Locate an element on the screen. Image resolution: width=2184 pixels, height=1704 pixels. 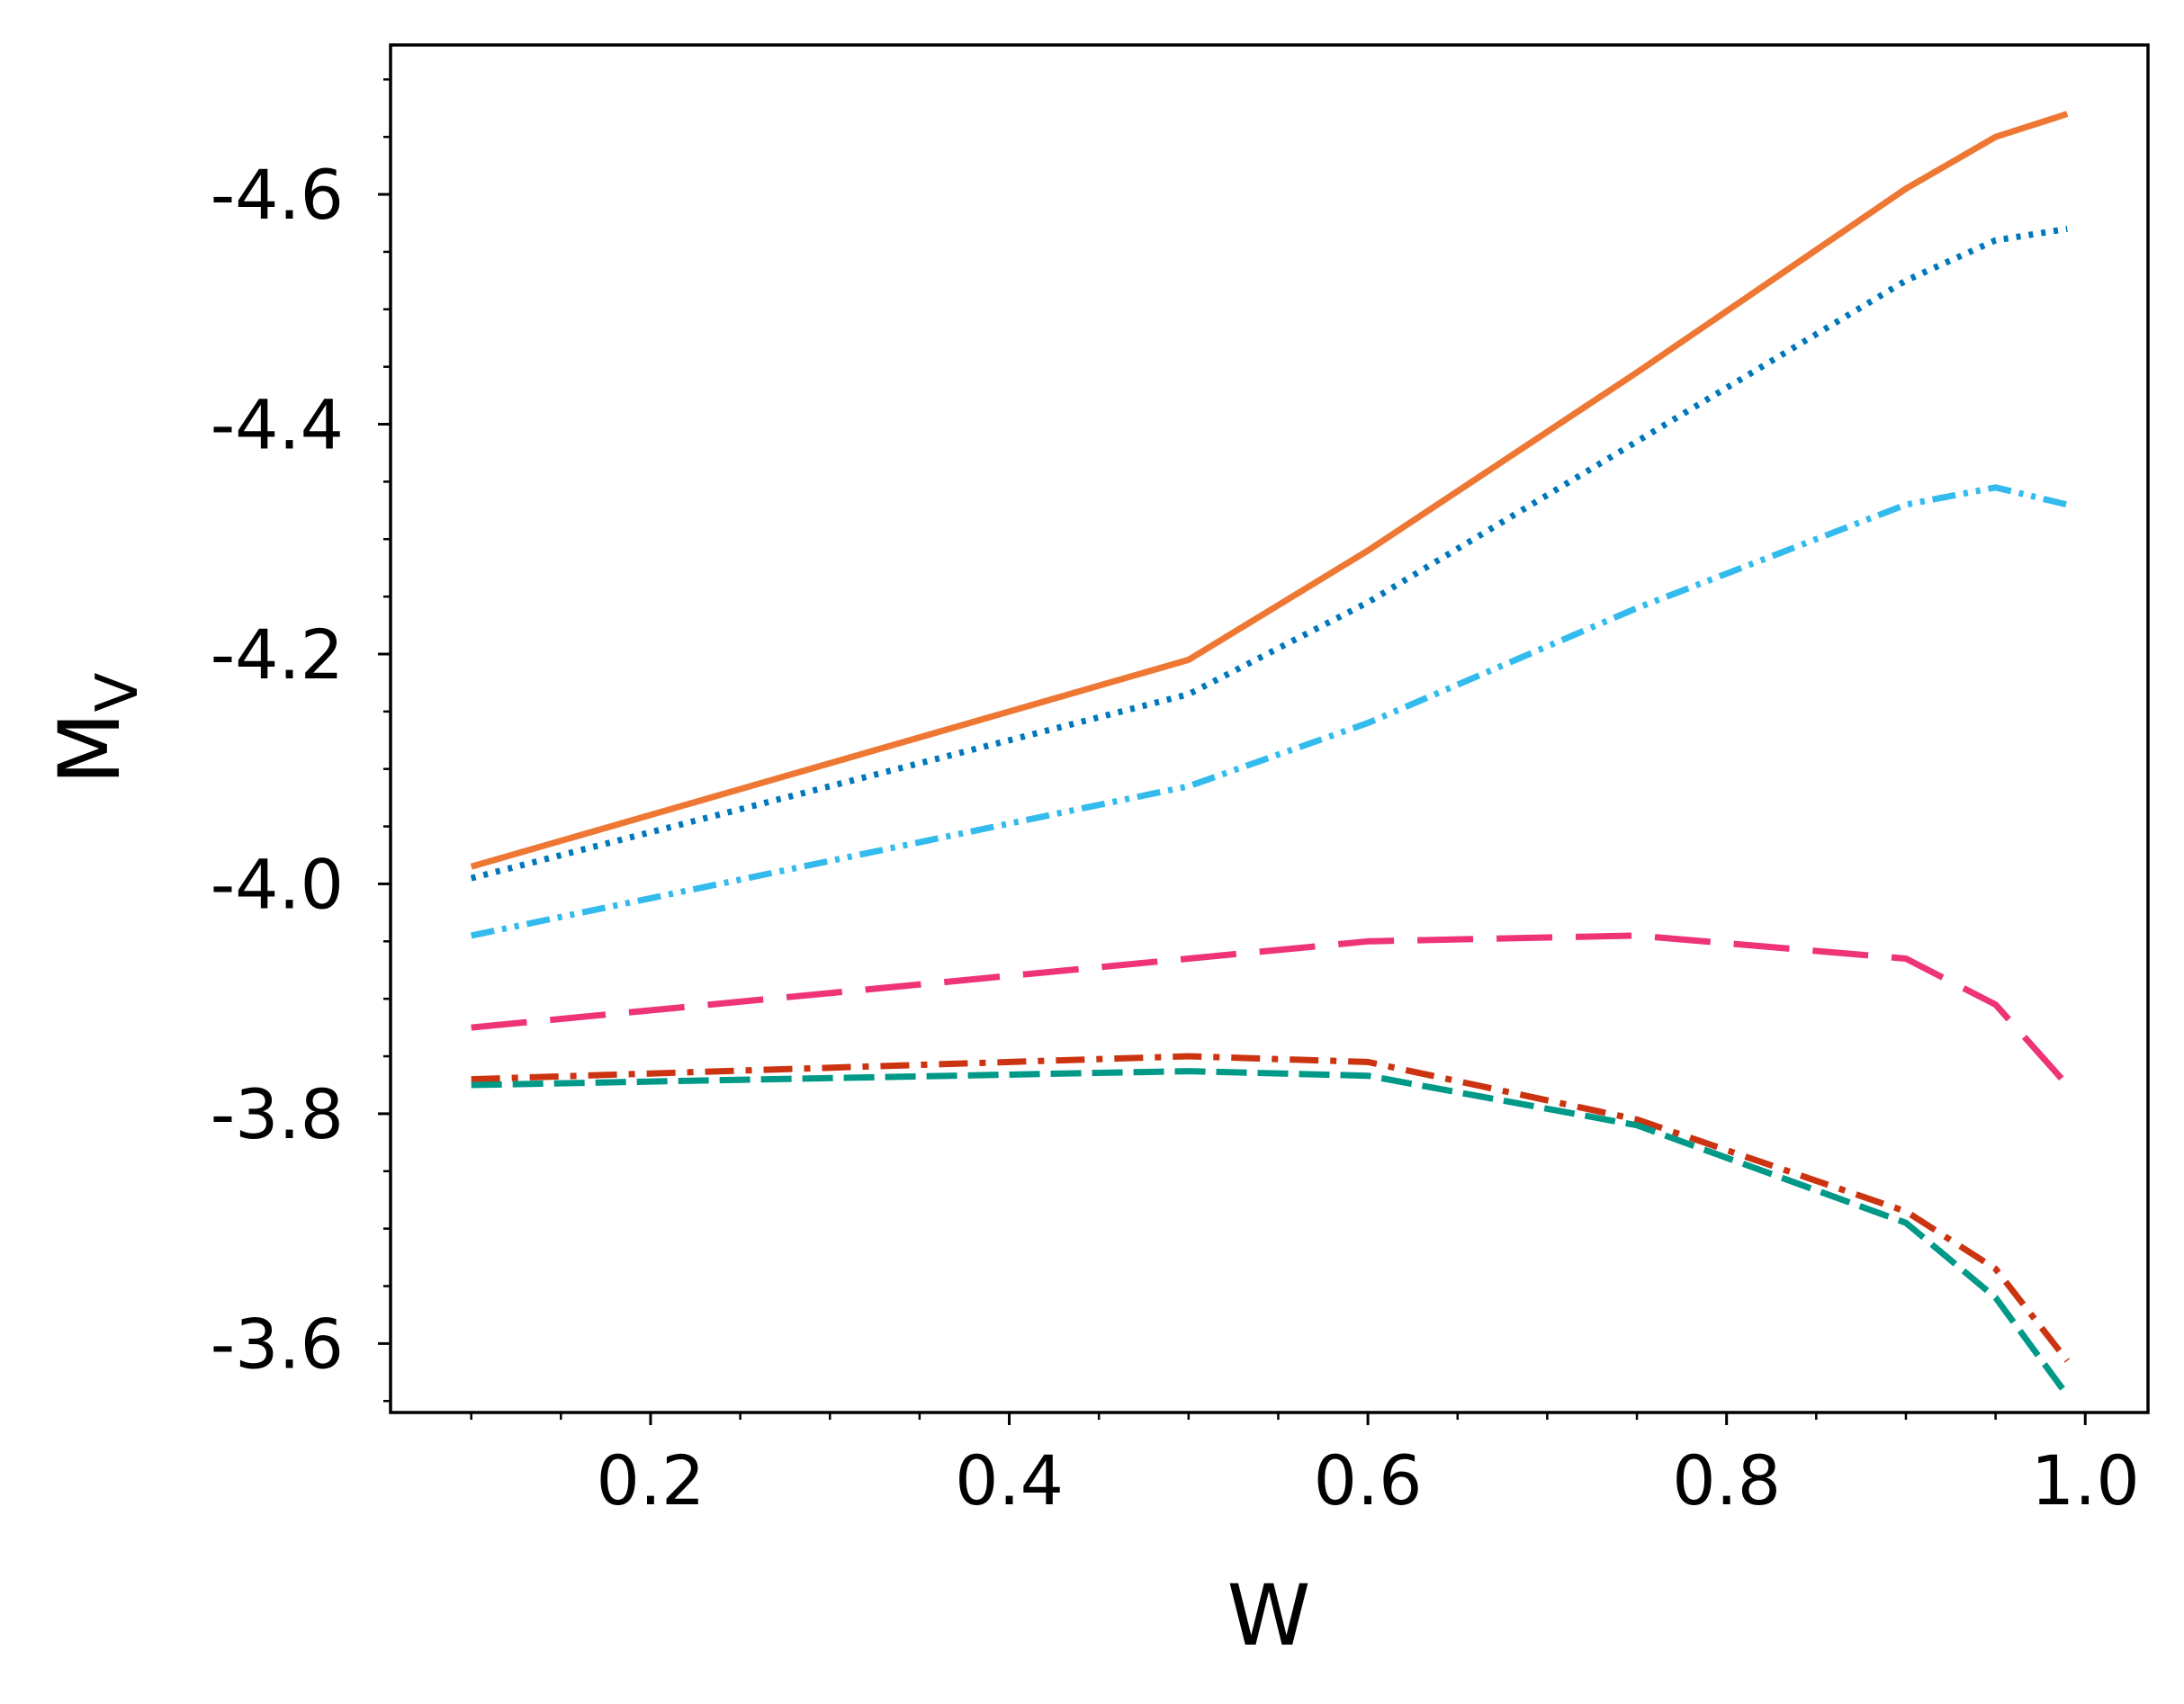
y-axis-label-main: M is located at coordinates (90, 748).